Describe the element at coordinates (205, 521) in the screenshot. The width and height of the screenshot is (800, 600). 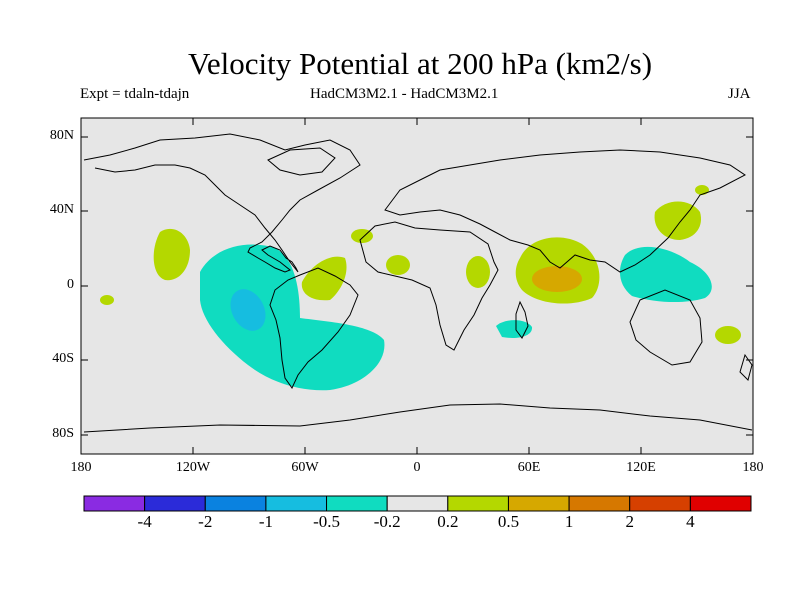
I see `colorbar-label: -2` at that location.